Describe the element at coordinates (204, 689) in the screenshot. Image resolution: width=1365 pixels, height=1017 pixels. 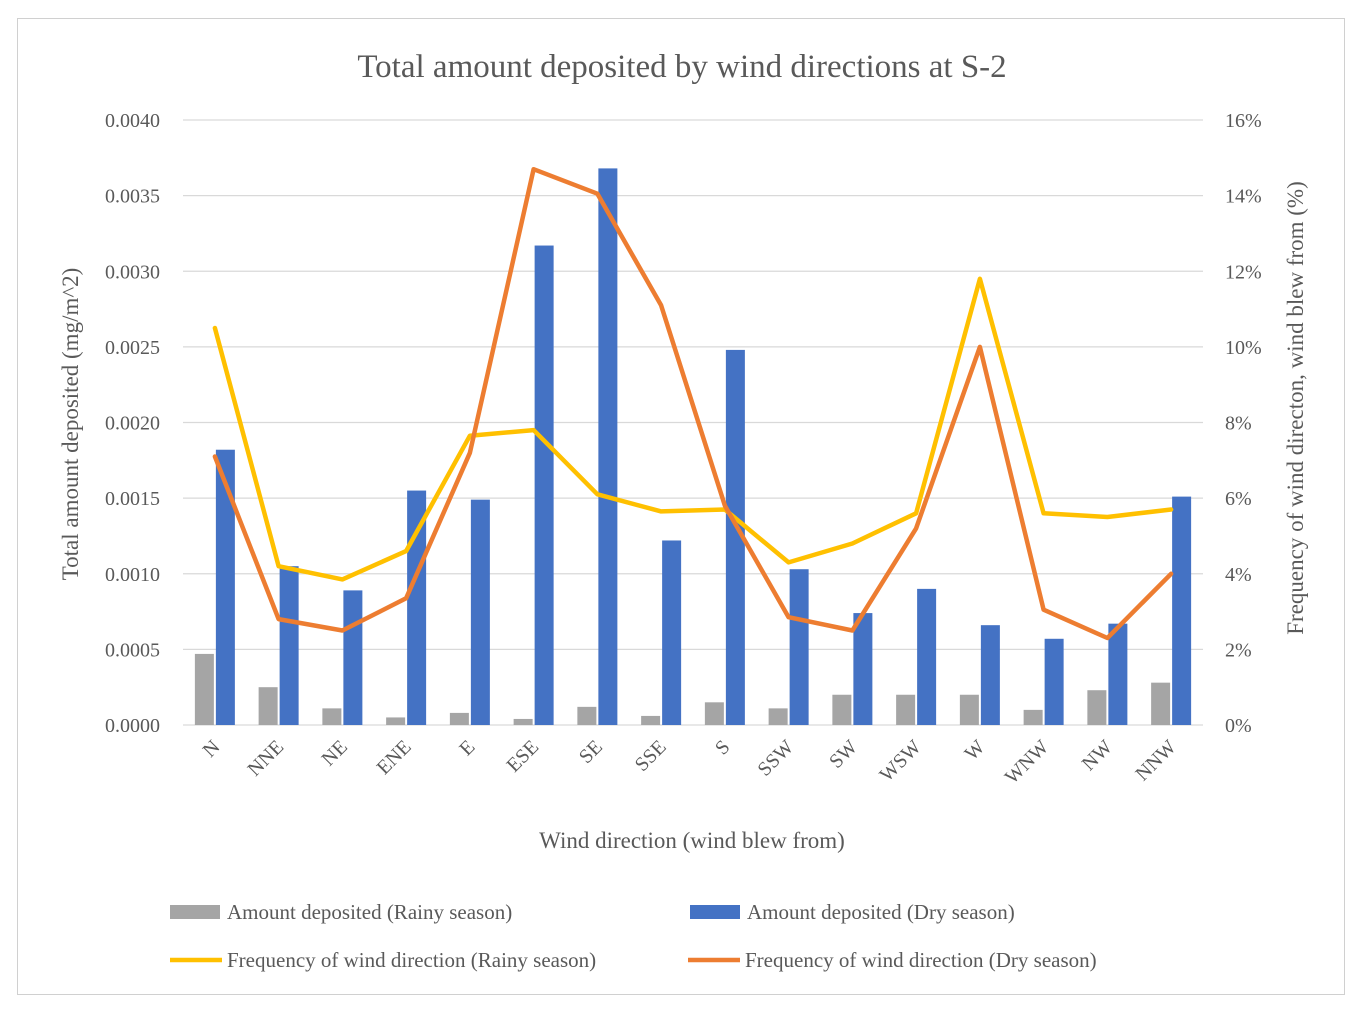
I see `bar-rainy-n` at that location.